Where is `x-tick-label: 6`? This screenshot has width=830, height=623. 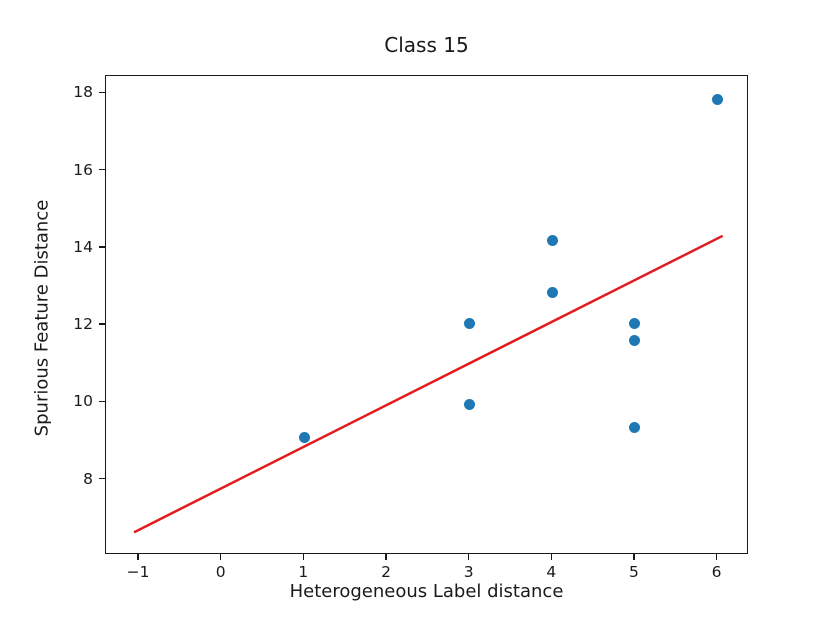 x-tick-label: 6 is located at coordinates (716, 572).